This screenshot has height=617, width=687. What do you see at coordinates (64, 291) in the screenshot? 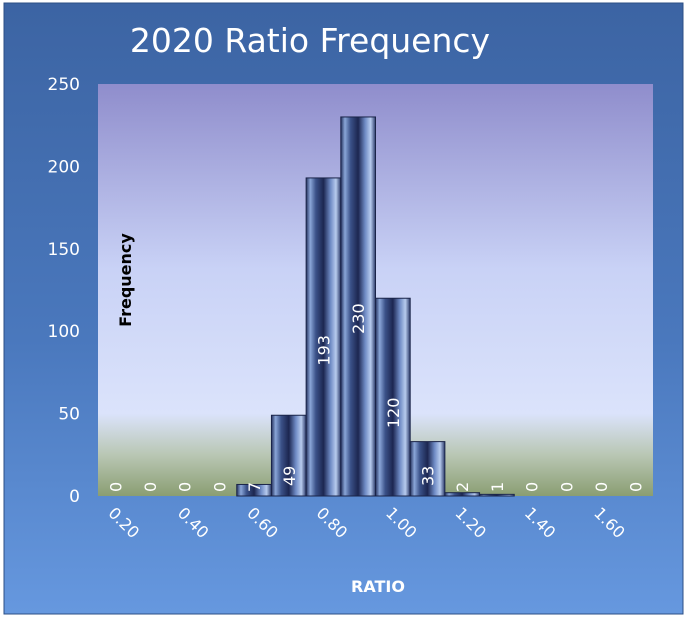
I see `y-axis-ticks: 0 50 100 150 200 250` at bounding box center [64, 291].